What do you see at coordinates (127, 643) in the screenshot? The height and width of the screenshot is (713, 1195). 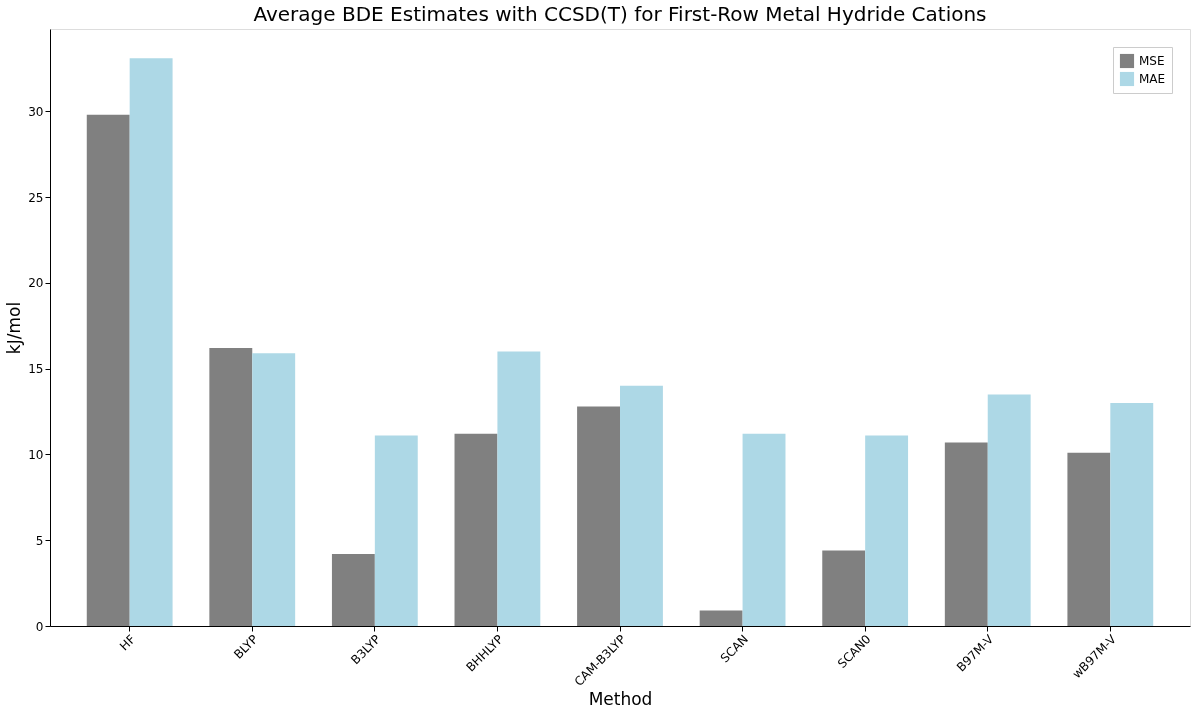 I see `x-tick-label: HF` at bounding box center [127, 643].